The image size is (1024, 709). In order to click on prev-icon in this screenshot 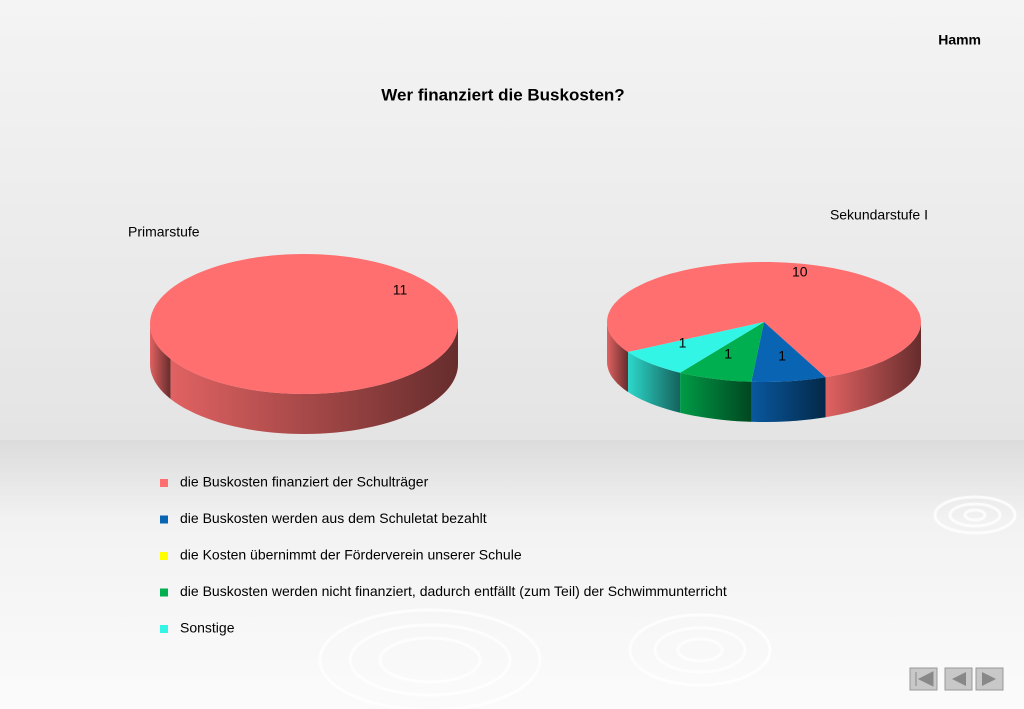, I will do `click(959, 679)`.